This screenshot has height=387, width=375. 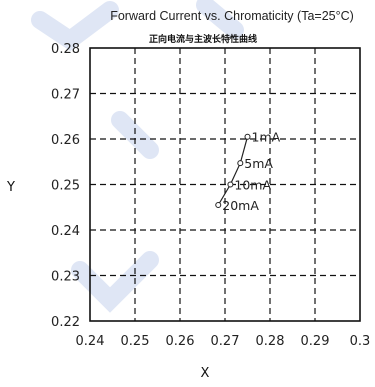 I want to click on x-axis-label: X, so click(x=205, y=373).